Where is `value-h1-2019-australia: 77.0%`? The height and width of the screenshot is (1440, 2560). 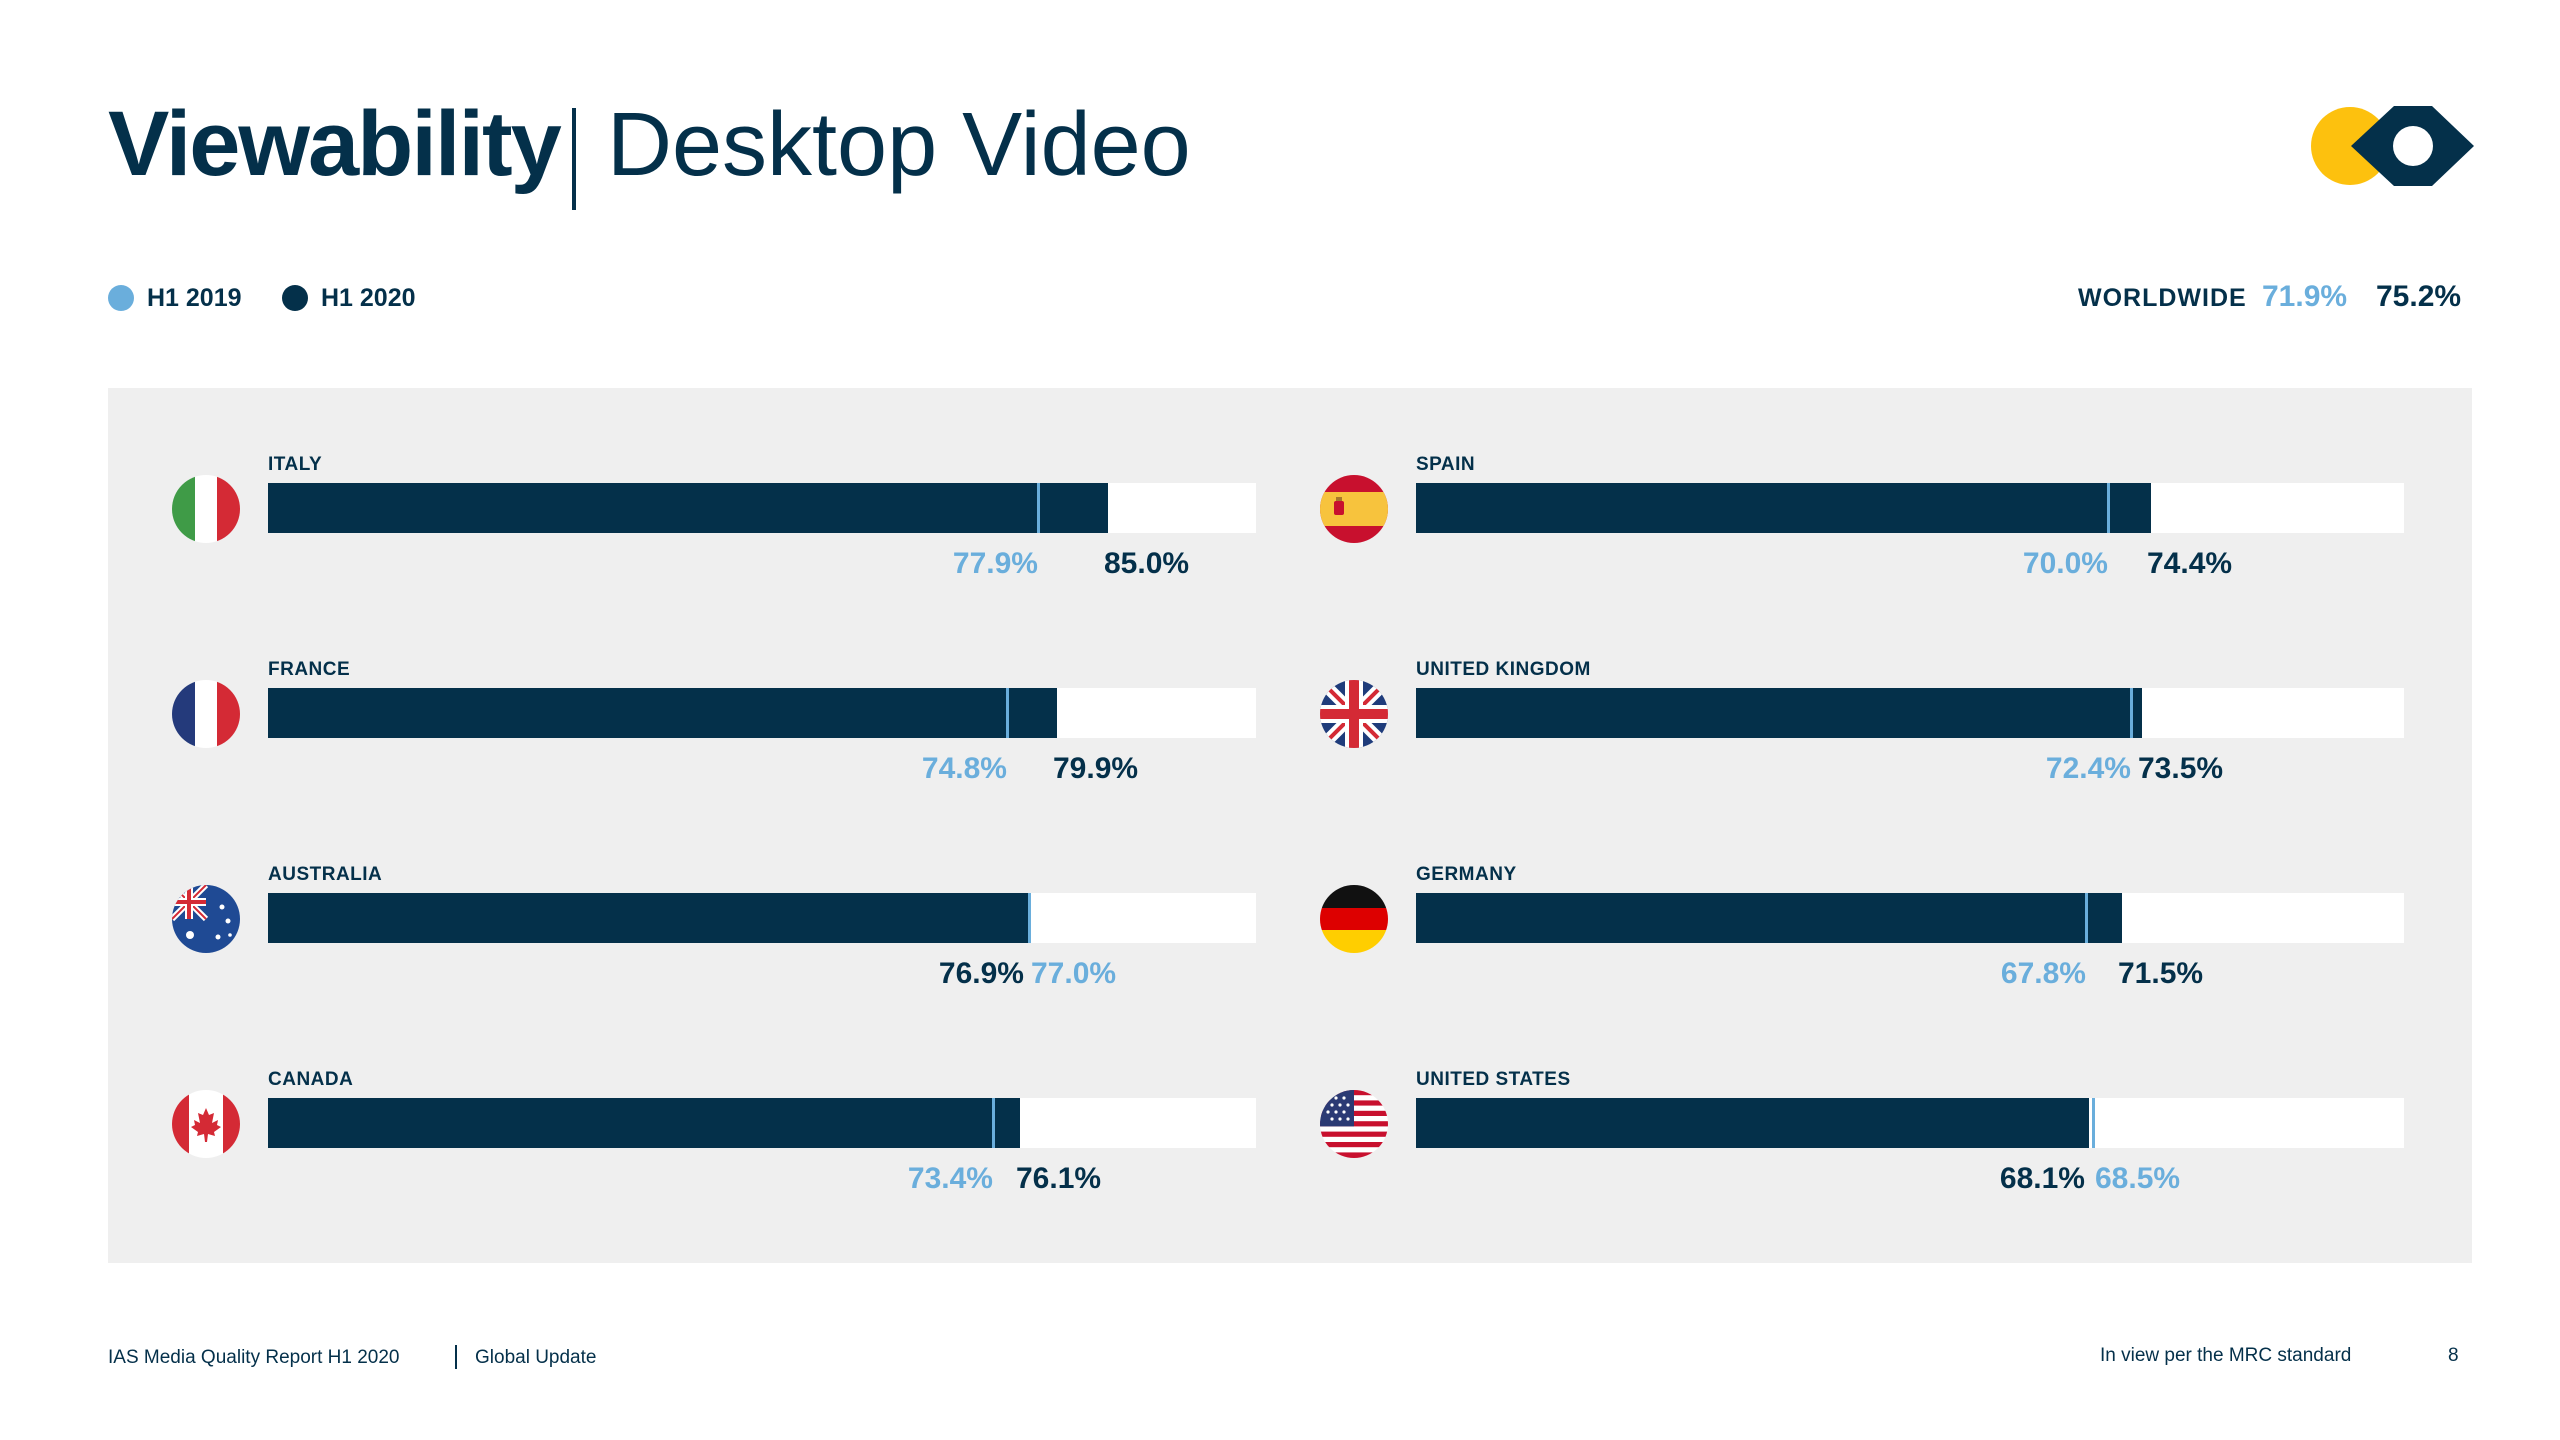 value-h1-2019-australia: 77.0% is located at coordinates (1074, 973).